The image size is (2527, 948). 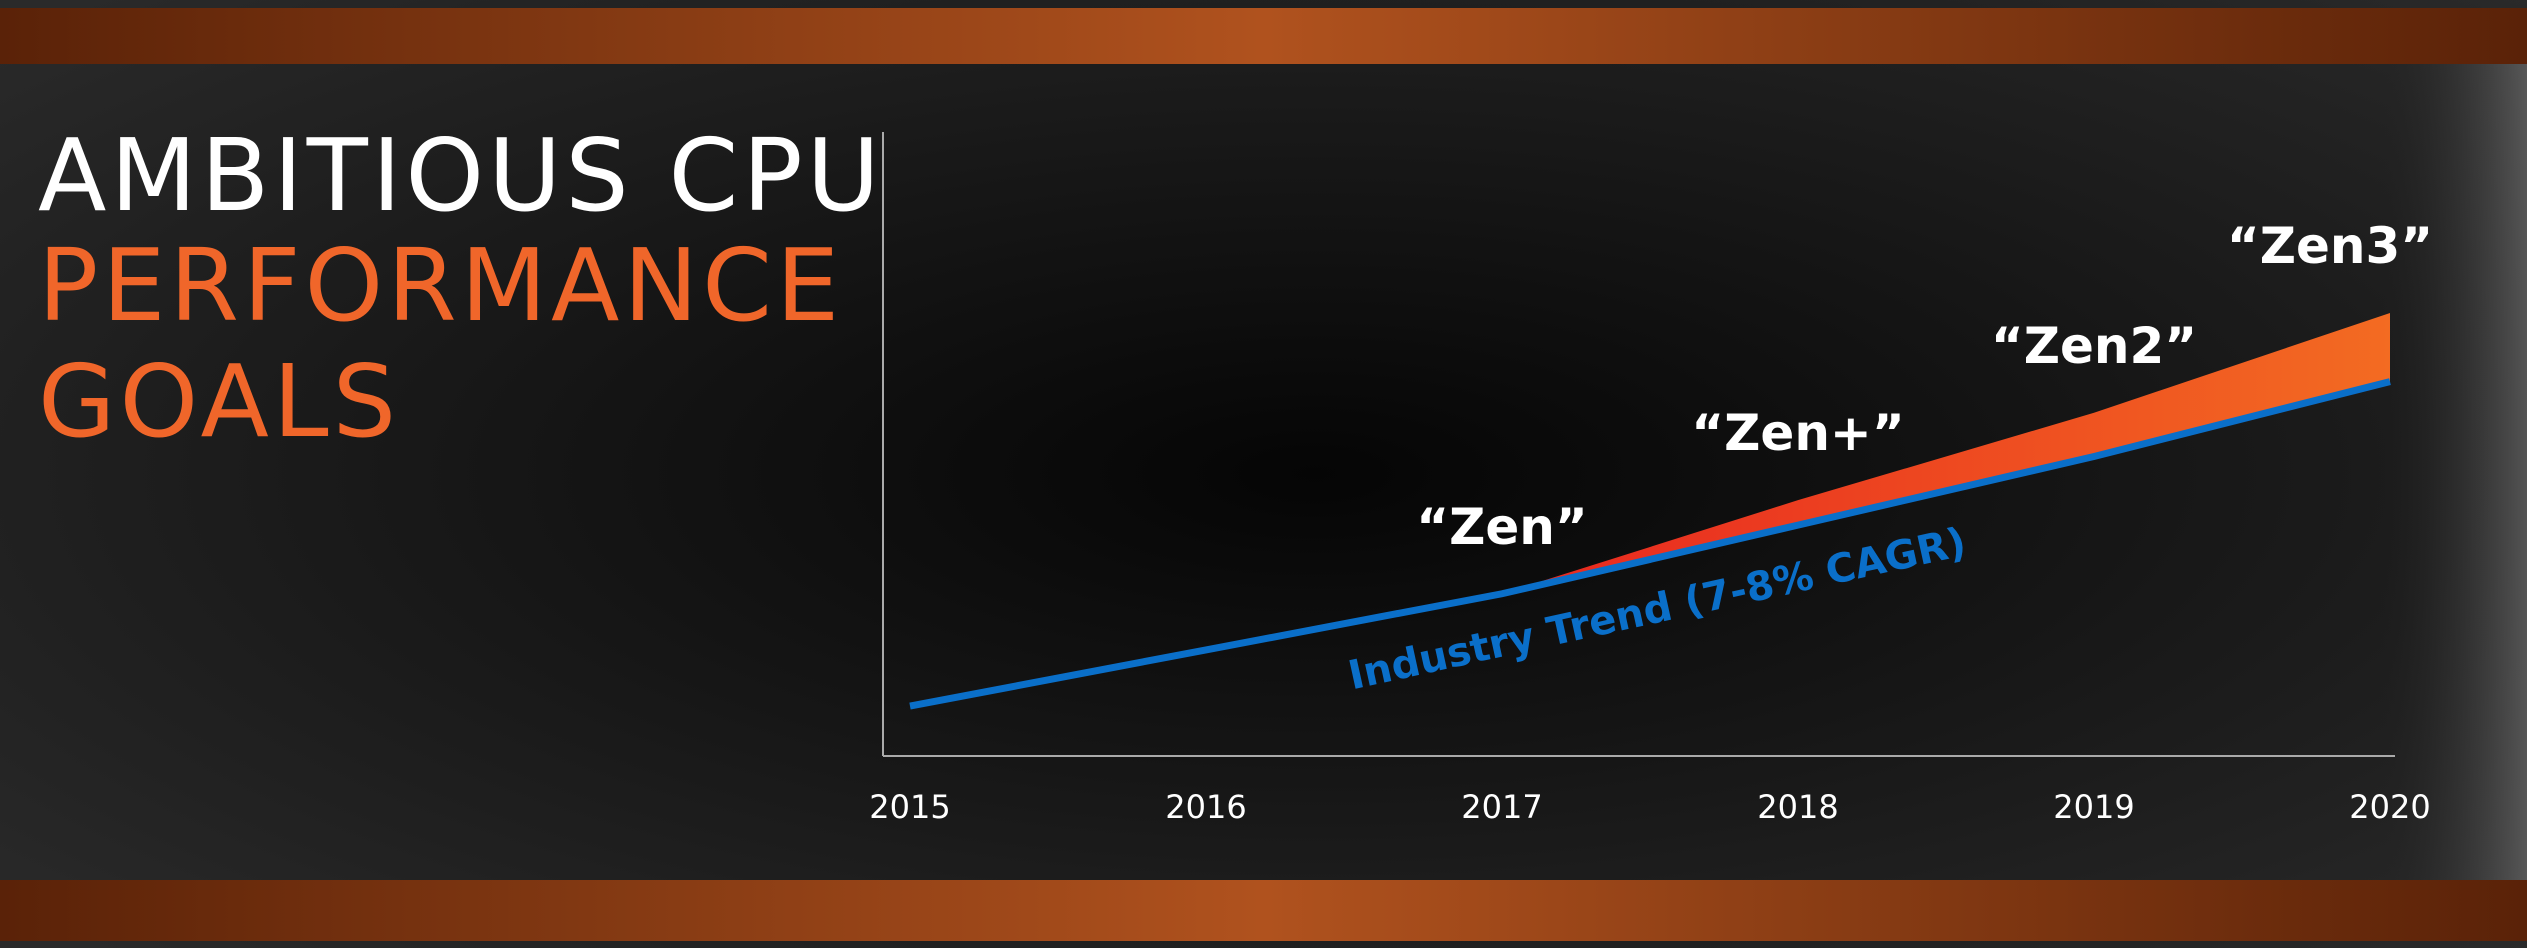 What do you see at coordinates (1501, 527) in the screenshot?
I see `point-label: “Zen”` at bounding box center [1501, 527].